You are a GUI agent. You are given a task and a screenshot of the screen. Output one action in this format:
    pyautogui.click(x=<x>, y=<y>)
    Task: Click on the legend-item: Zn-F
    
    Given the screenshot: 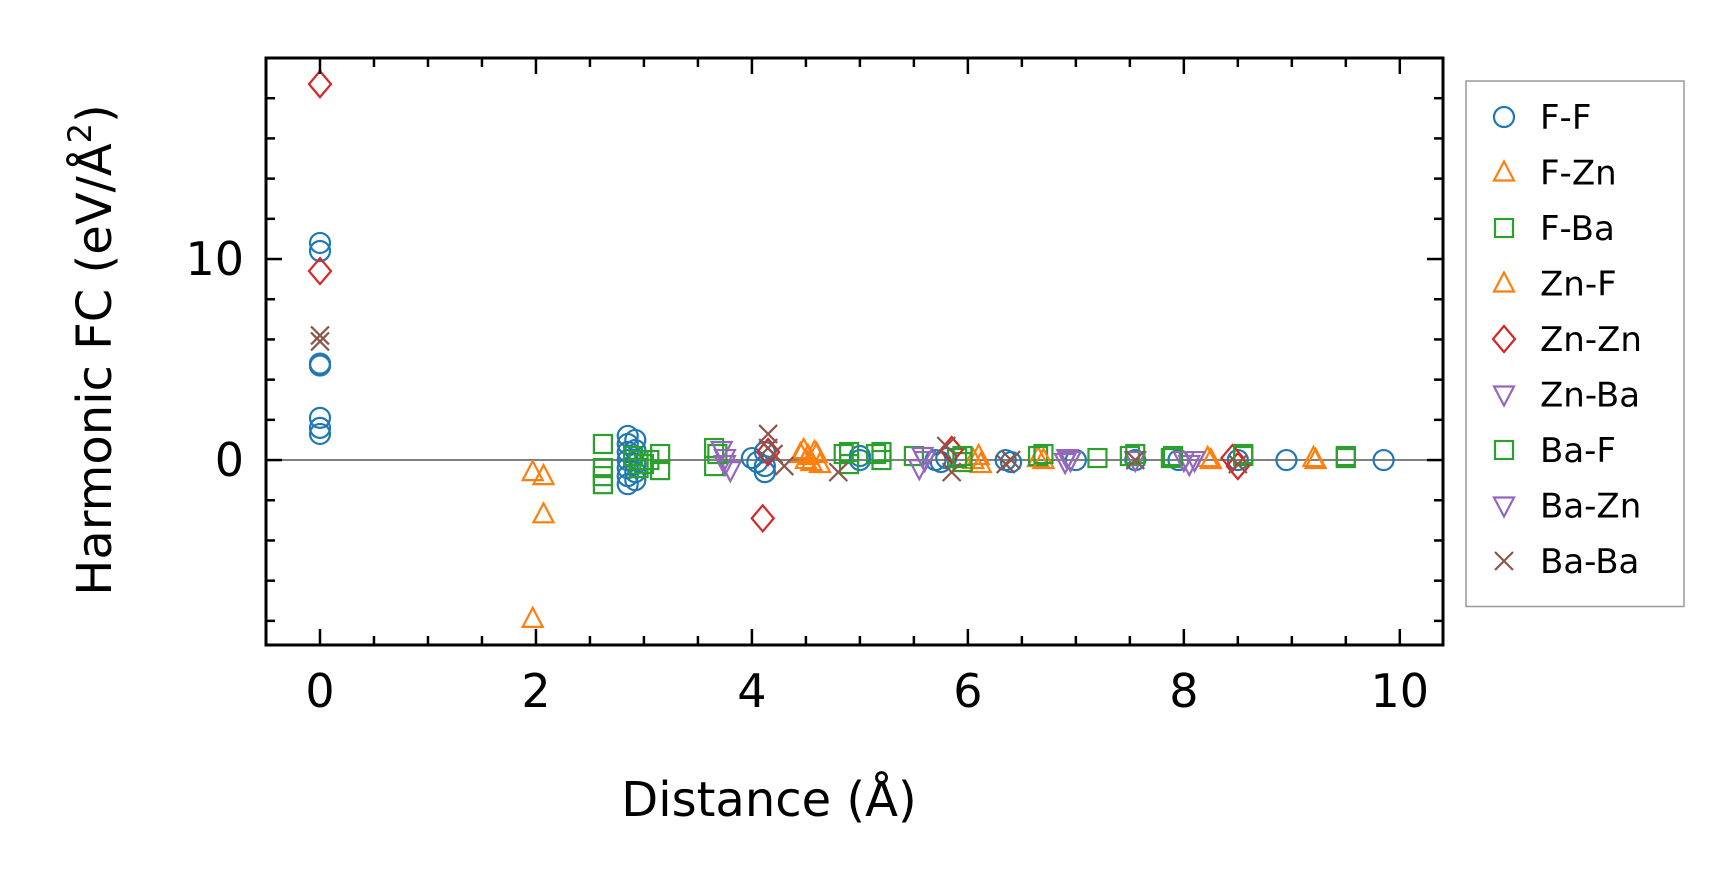 What is the action you would take?
    pyautogui.click(x=1554, y=285)
    